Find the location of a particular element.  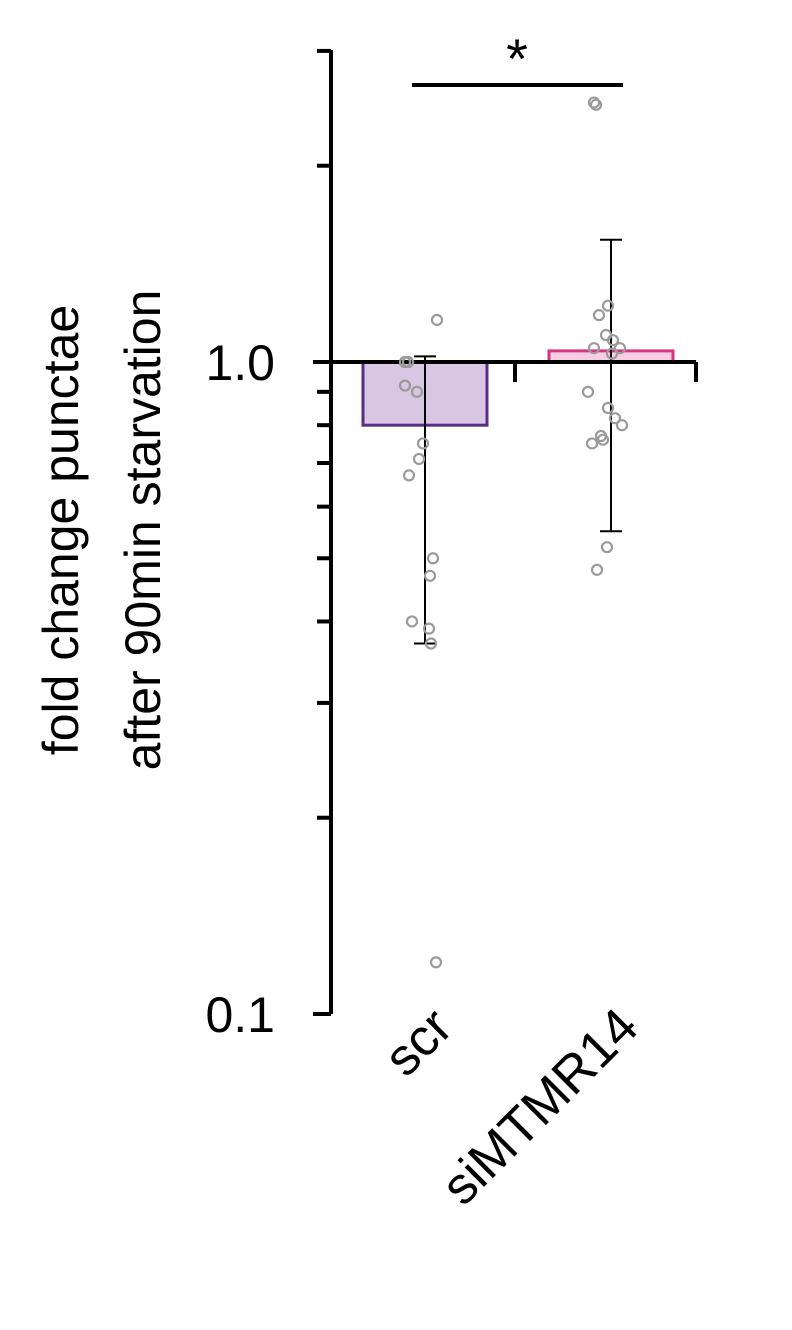

y-axis-title-line-1: fold change punctae is located at coordinates (61, 530).